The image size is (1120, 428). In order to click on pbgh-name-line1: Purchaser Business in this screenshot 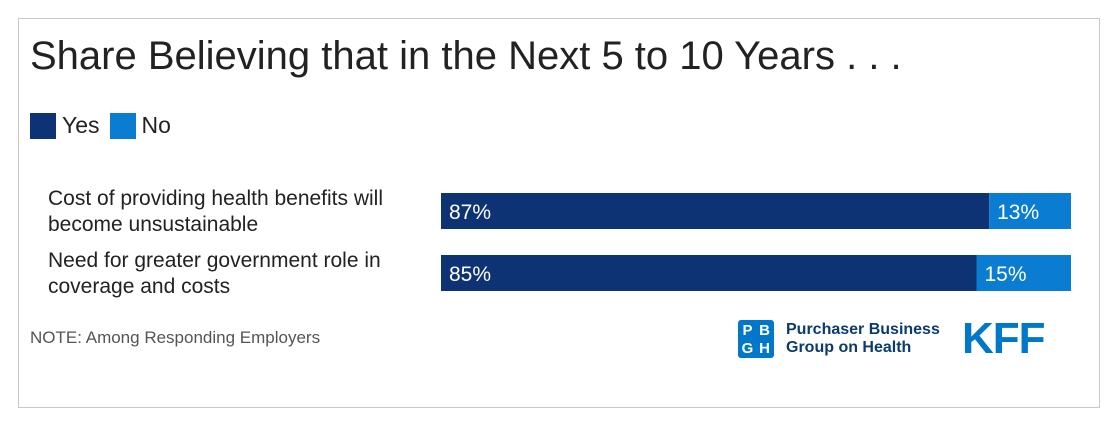, I will do `click(863, 329)`.